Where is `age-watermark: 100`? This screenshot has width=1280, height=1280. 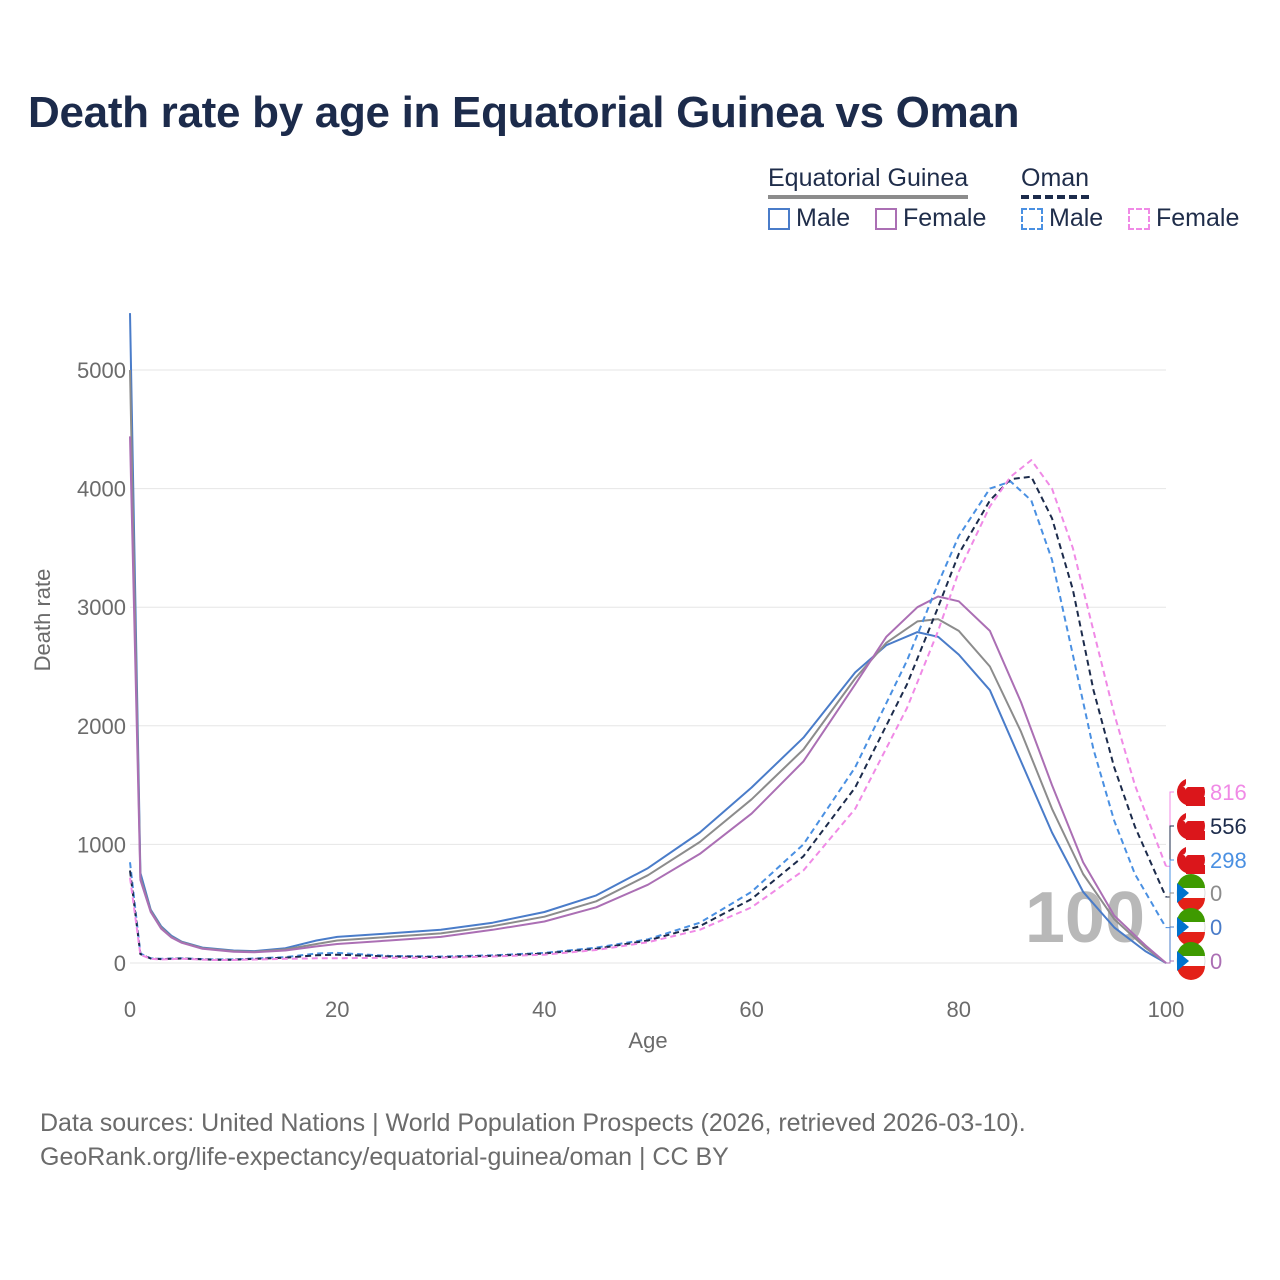
age-watermark: 100 is located at coordinates (1085, 918).